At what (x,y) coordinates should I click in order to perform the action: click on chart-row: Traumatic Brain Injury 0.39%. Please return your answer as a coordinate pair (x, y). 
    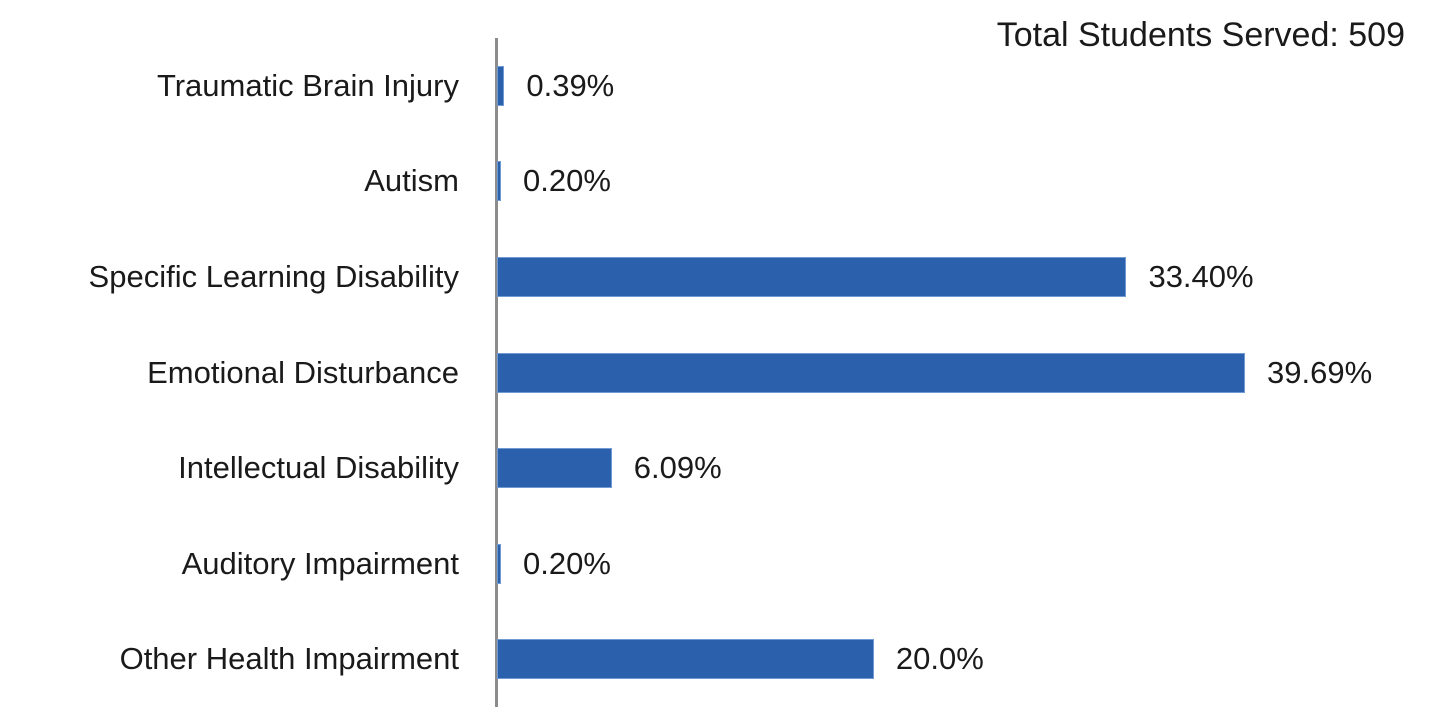
    Looking at the image, I should click on (715, 86).